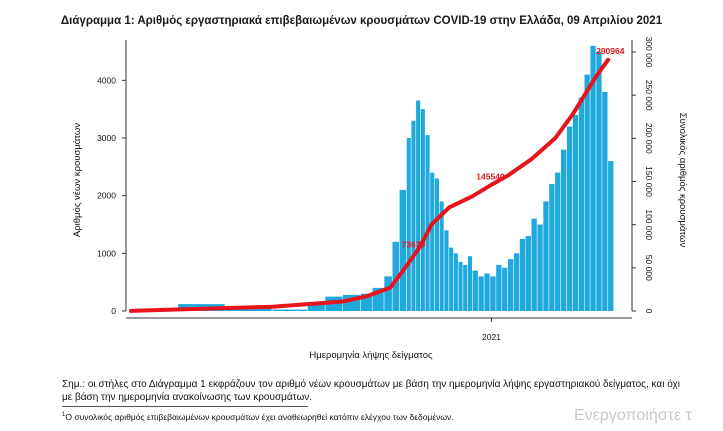 The width and height of the screenshot is (723, 431). I want to click on y2-tick-label: 0, so click(649, 311).